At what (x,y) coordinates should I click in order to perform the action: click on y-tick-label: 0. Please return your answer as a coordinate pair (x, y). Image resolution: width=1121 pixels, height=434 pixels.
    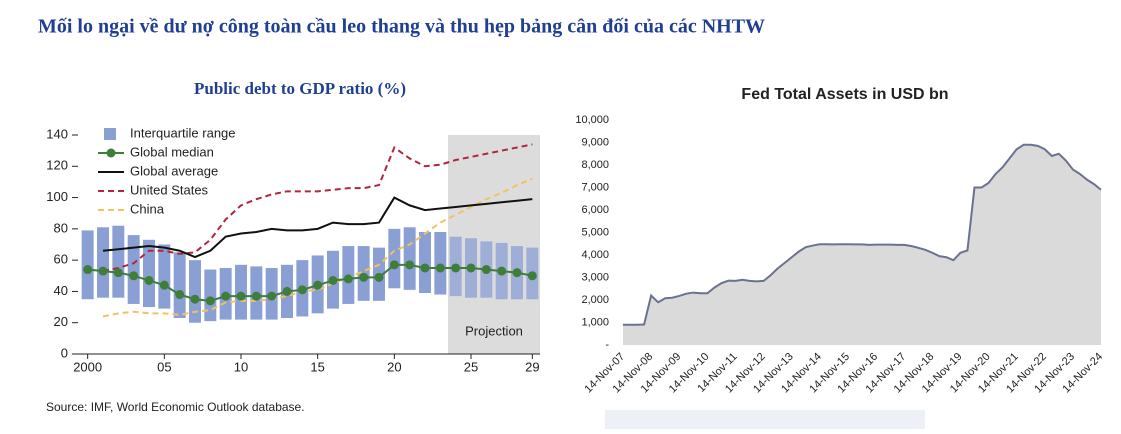
    Looking at the image, I should click on (64, 352).